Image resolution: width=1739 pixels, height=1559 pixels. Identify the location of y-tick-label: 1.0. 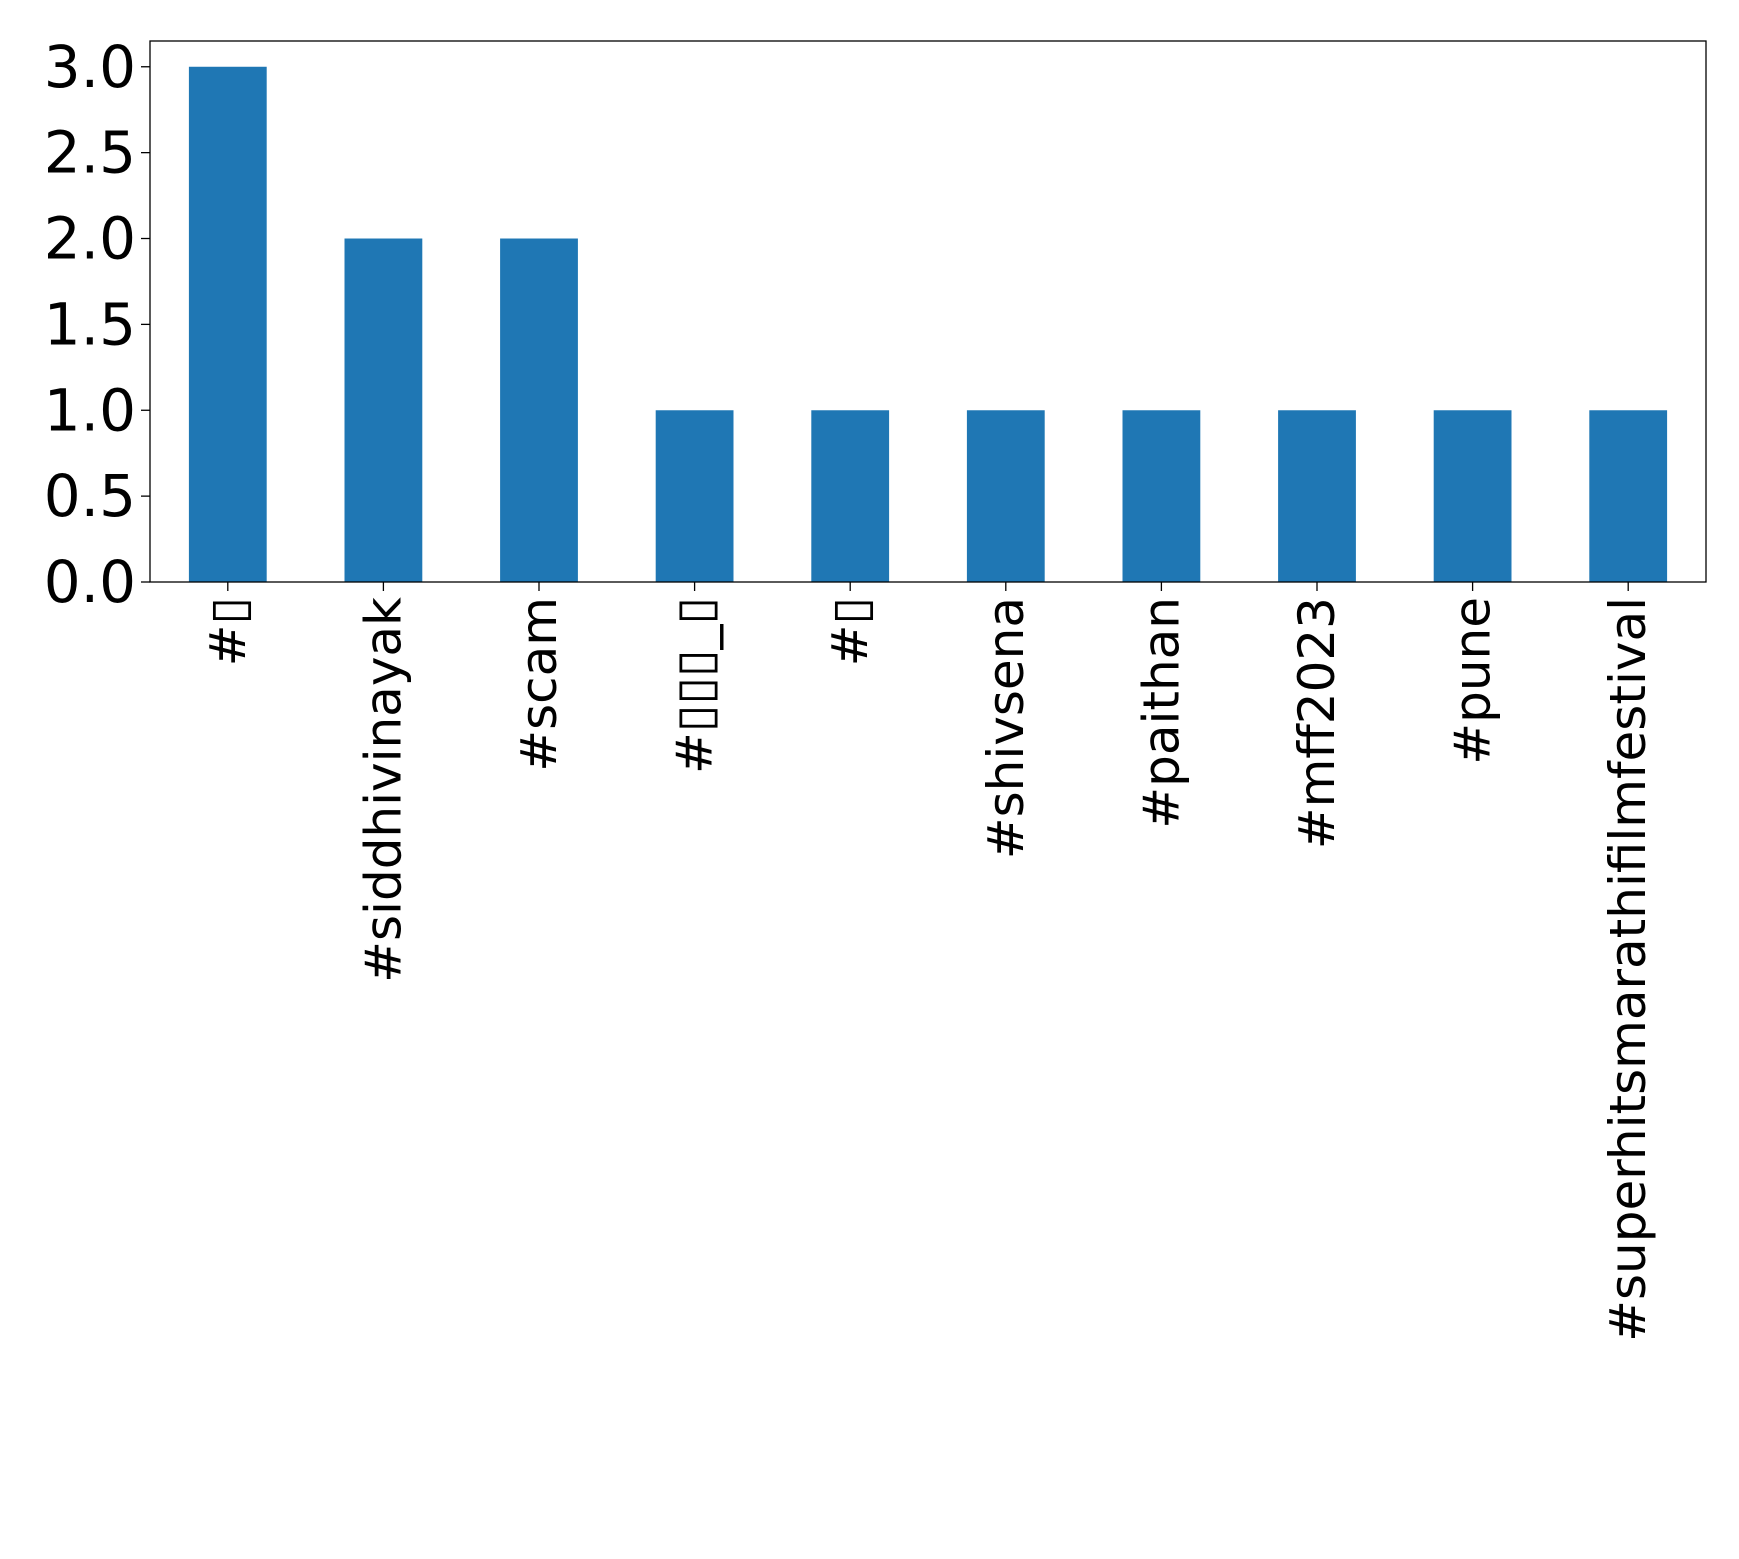
(90, 410).